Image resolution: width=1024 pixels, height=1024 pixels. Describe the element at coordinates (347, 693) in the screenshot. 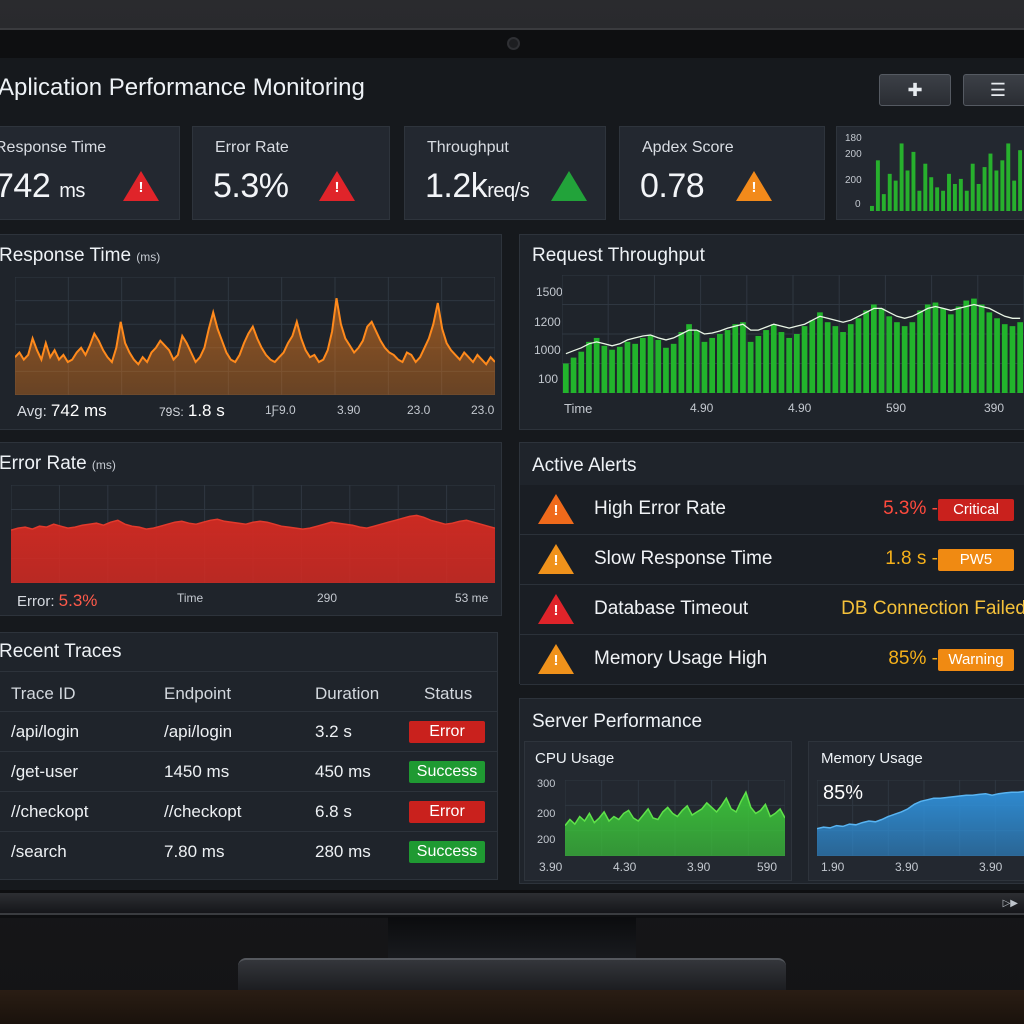

I see `column-header: Duration` at that location.